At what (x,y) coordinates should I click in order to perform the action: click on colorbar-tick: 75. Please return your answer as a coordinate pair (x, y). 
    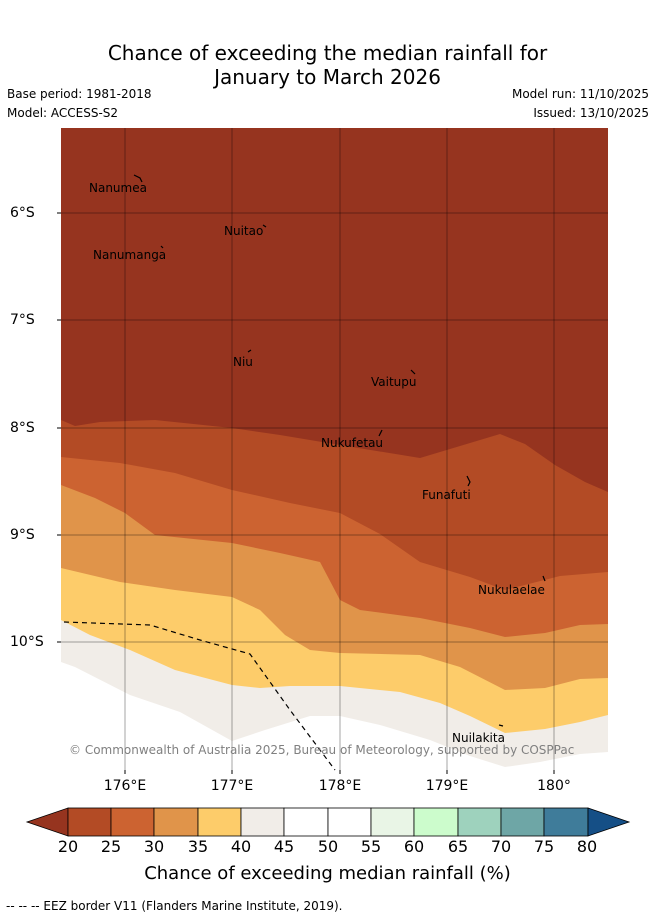
    Looking at the image, I should click on (544, 846).